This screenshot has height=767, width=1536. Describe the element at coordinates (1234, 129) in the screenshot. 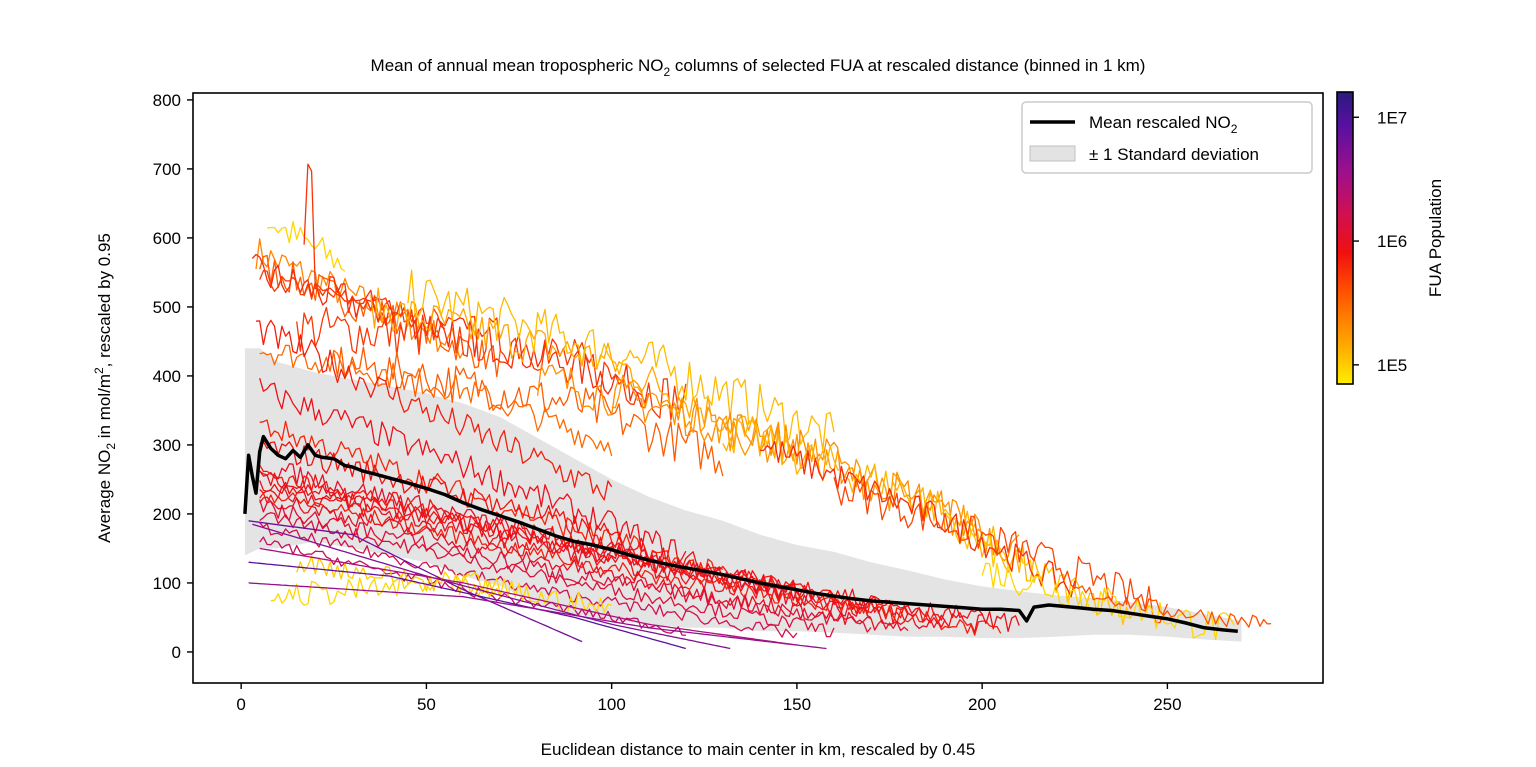

I see `legend-mean-label-sub: 2` at that location.